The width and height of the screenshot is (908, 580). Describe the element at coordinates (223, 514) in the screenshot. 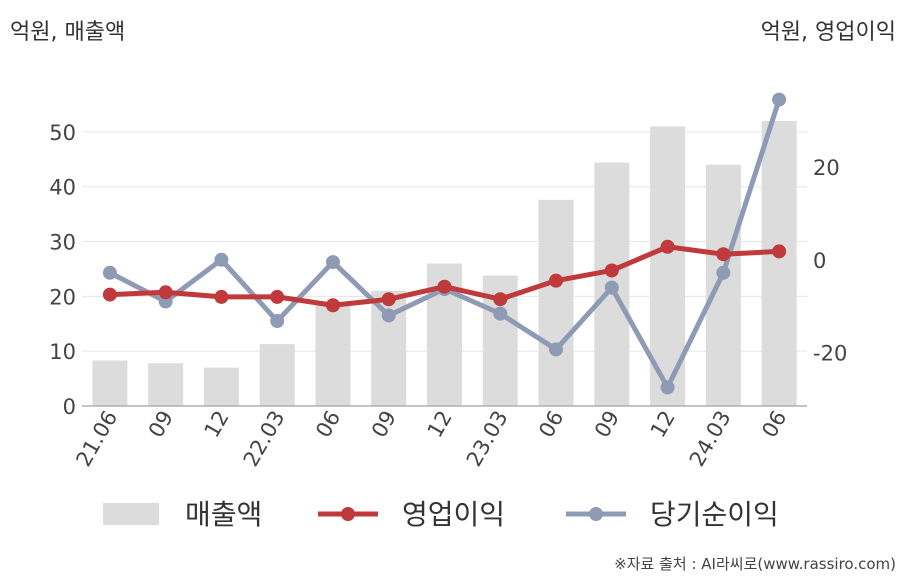

I see `legend-label-revenue: 매출액` at that location.